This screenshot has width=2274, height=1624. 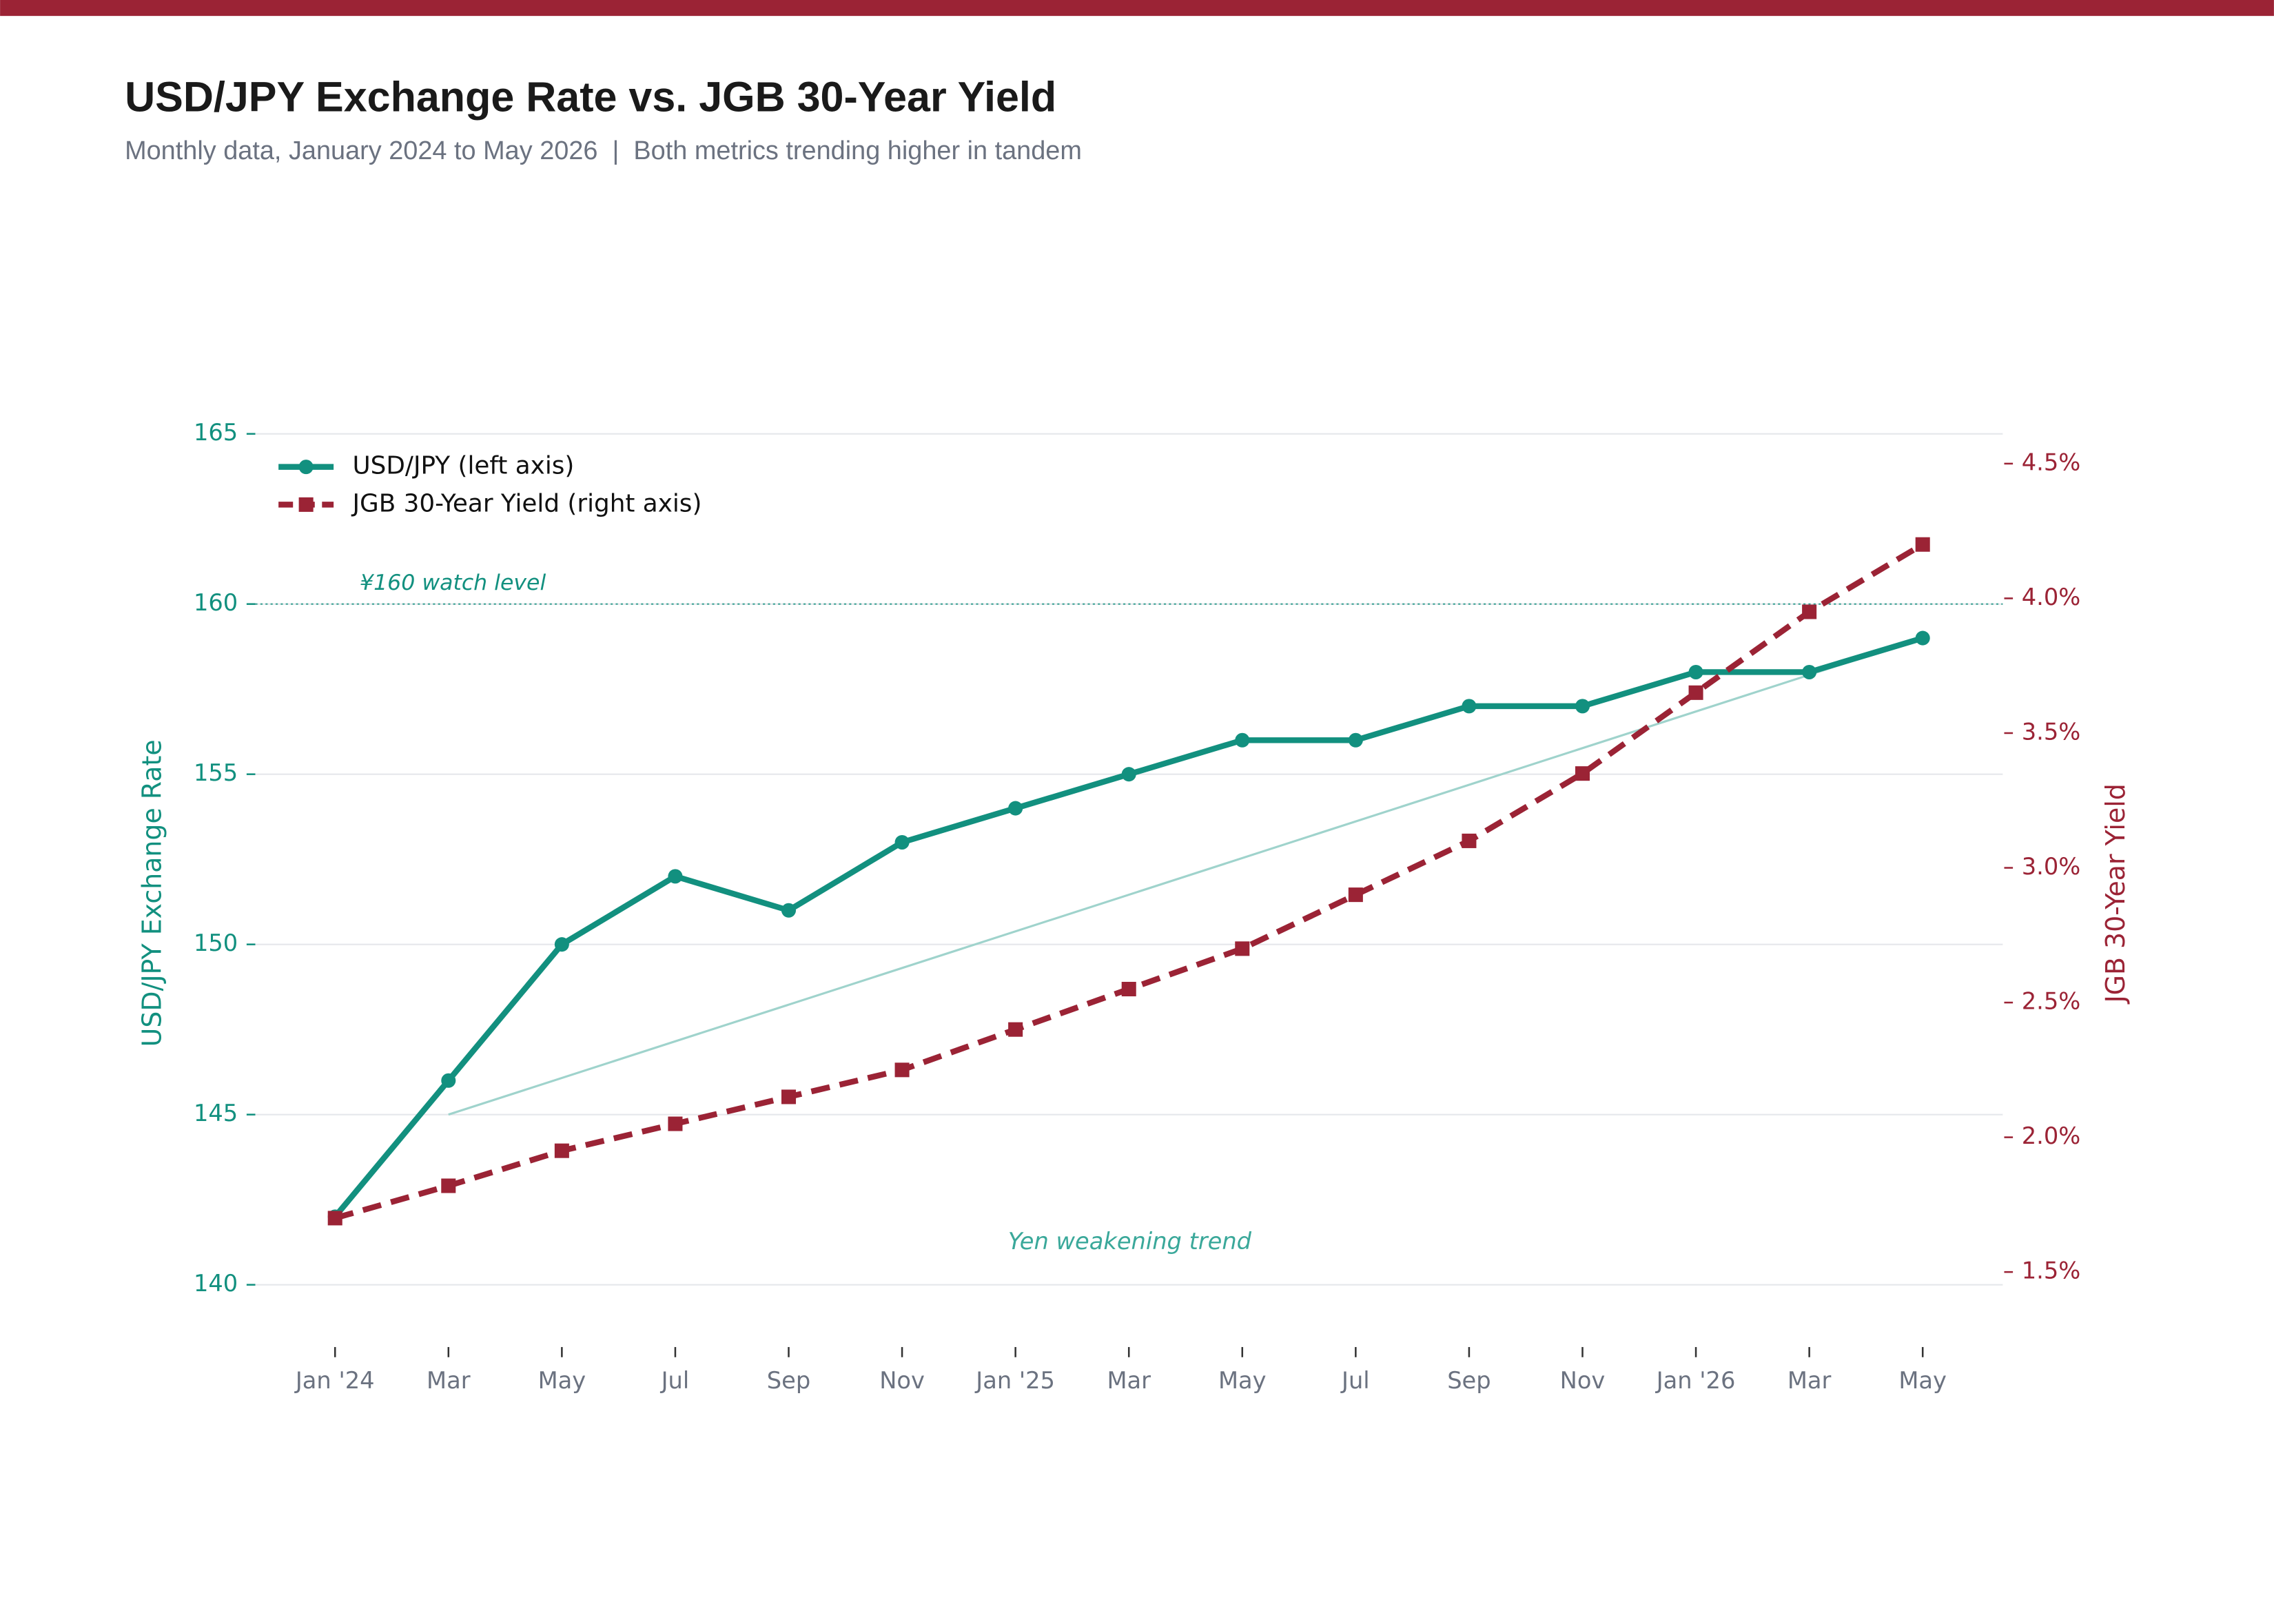 What do you see at coordinates (216, 602) in the screenshot?
I see `y-tick-label: 160` at bounding box center [216, 602].